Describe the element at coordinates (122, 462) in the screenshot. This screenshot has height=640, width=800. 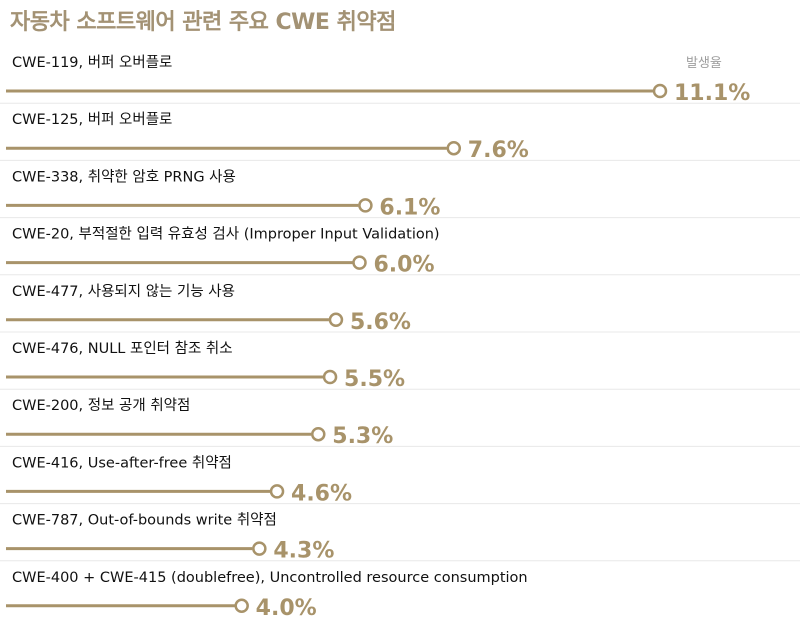
I see `category-label: CWE-416, Use-after-free 취약점` at that location.